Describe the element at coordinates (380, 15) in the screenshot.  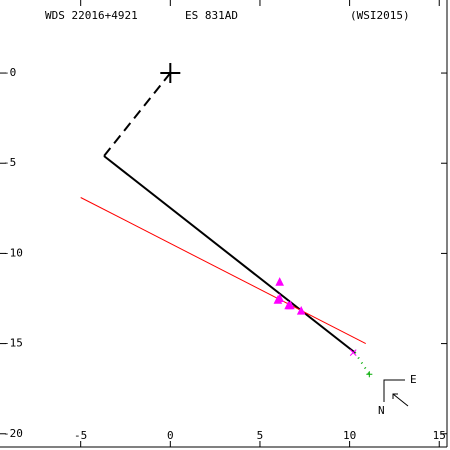
I see `header-ref: (WSI2015)` at that location.